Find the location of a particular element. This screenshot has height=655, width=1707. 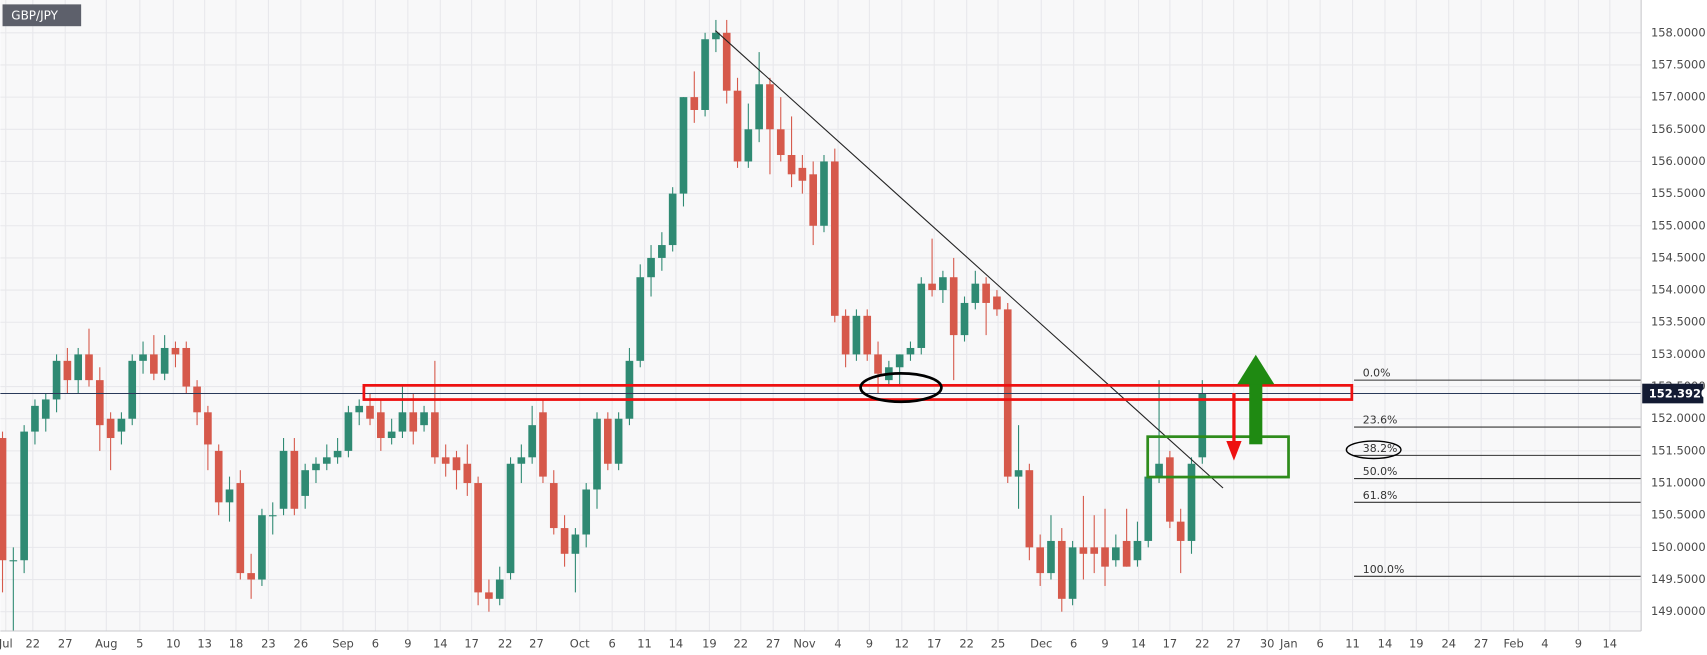

x-tick-label: 25 is located at coordinates (998, 644).